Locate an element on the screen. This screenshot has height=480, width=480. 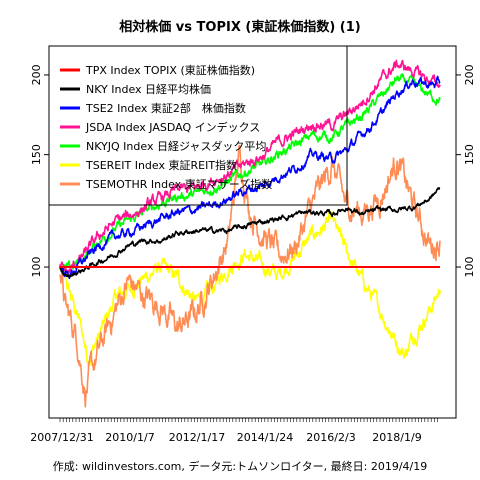
legend-label: TSEMOTHR Index 東証マザーズ指数 is located at coordinates (178, 184).